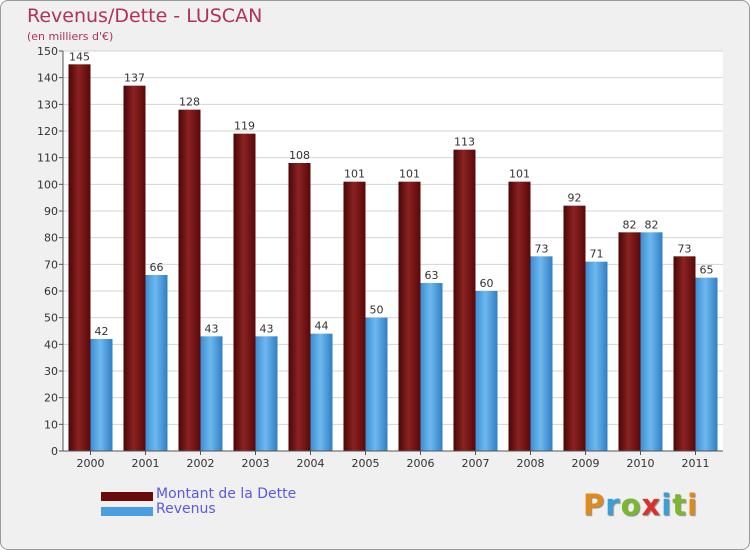 This screenshot has height=550, width=750. I want to click on bar-revenus-2010, so click(651, 341).